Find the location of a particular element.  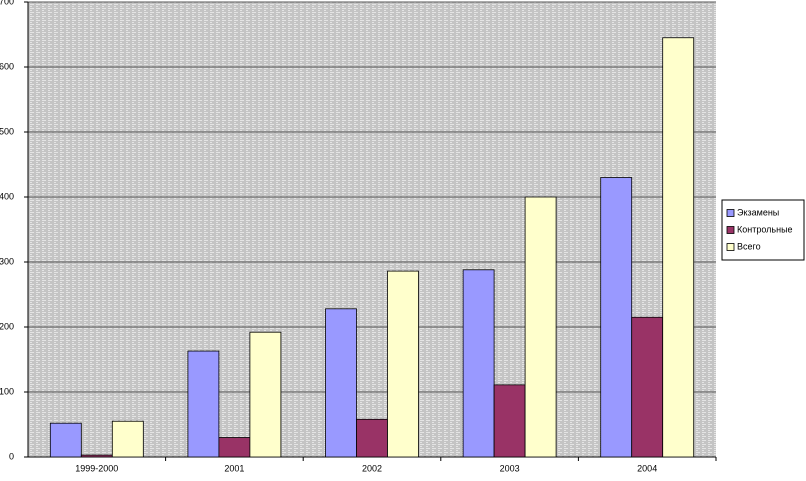

x-tick-label: 1999-2000 is located at coordinates (96, 468).